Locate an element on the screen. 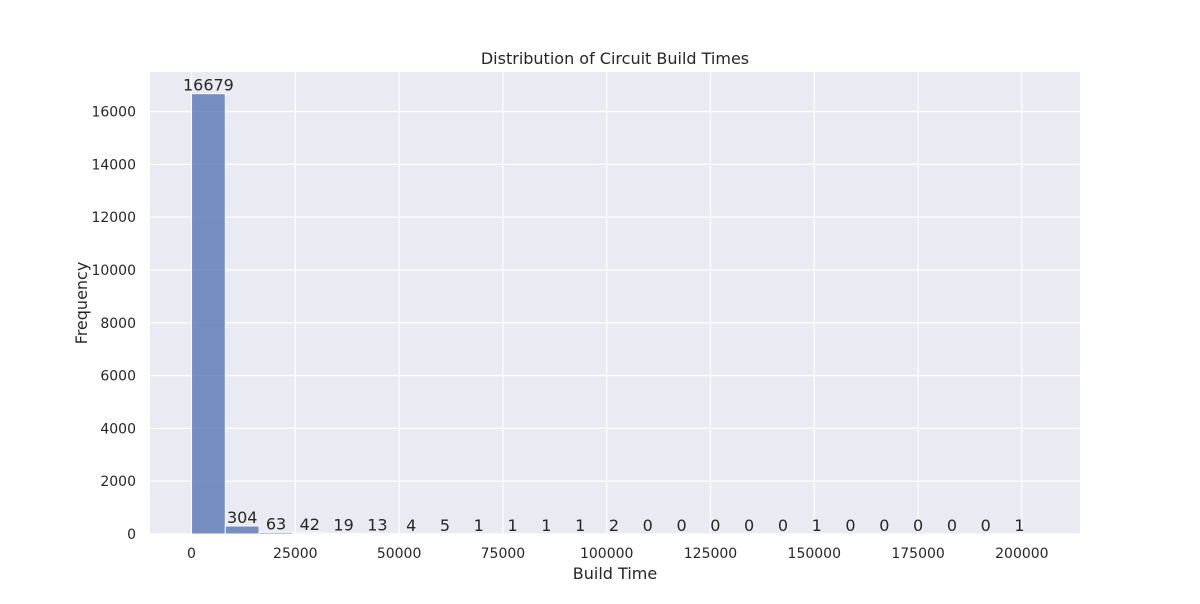  x-tick-label: 75000 is located at coordinates (503, 554).